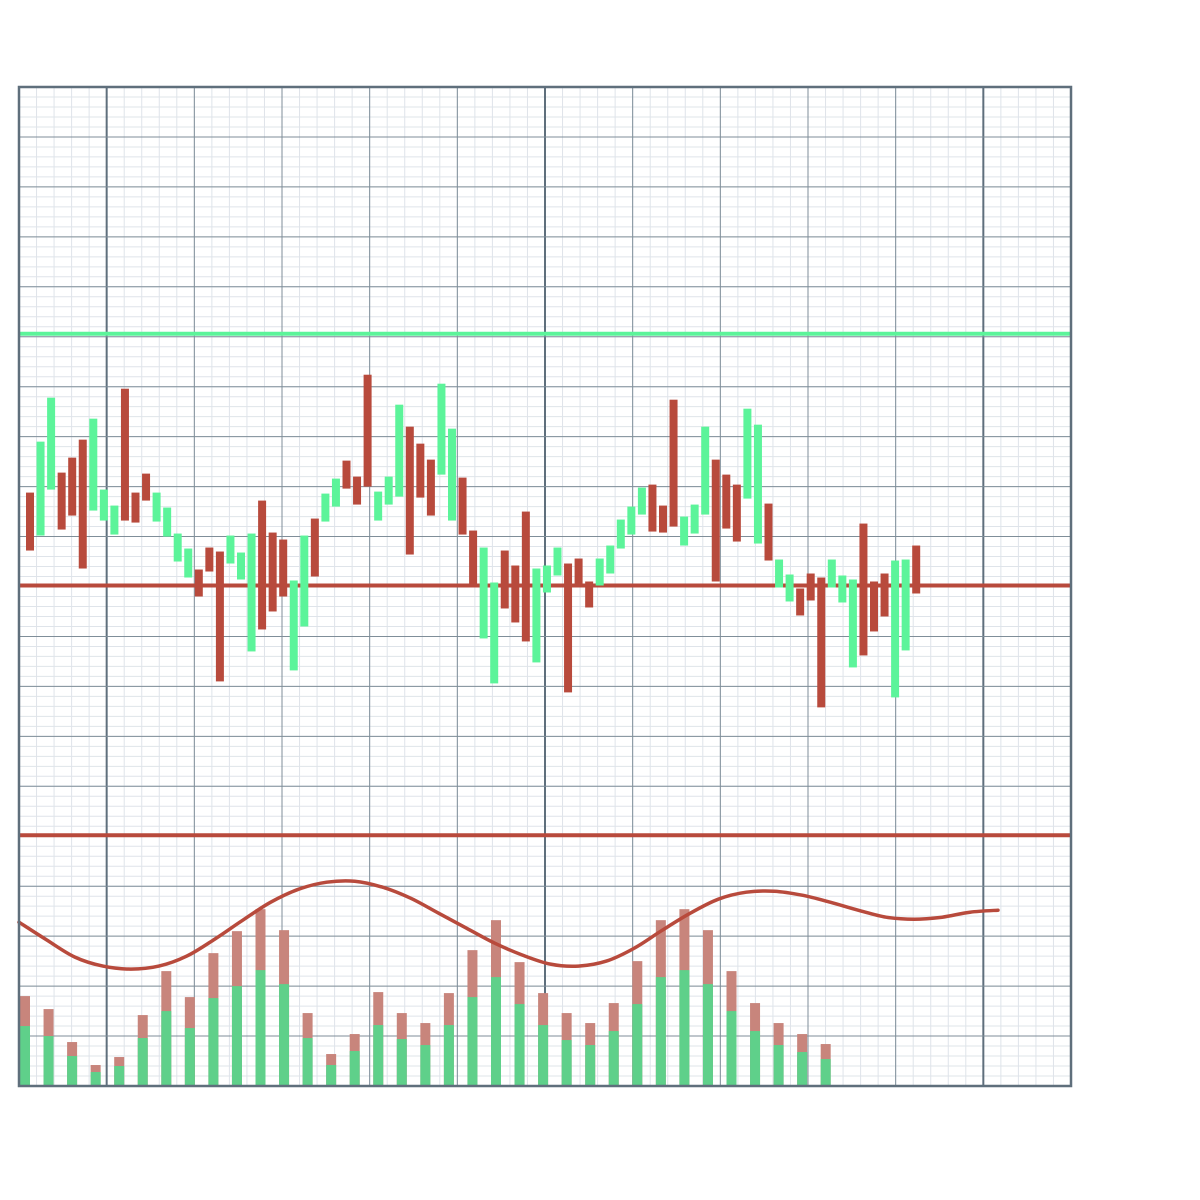  What do you see at coordinates (425, 997) in the screenshot?
I see `volume-bars` at bounding box center [425, 997].